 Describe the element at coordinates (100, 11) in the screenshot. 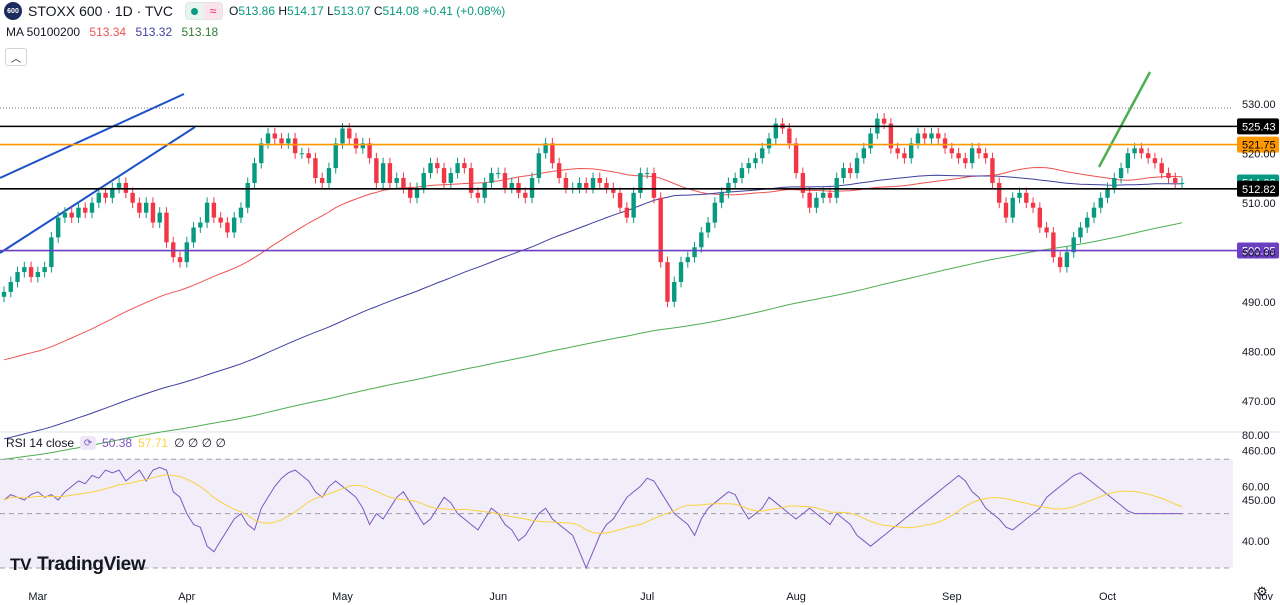

I see `symbol-title: STOXX 600 · 1D · TVC` at that location.